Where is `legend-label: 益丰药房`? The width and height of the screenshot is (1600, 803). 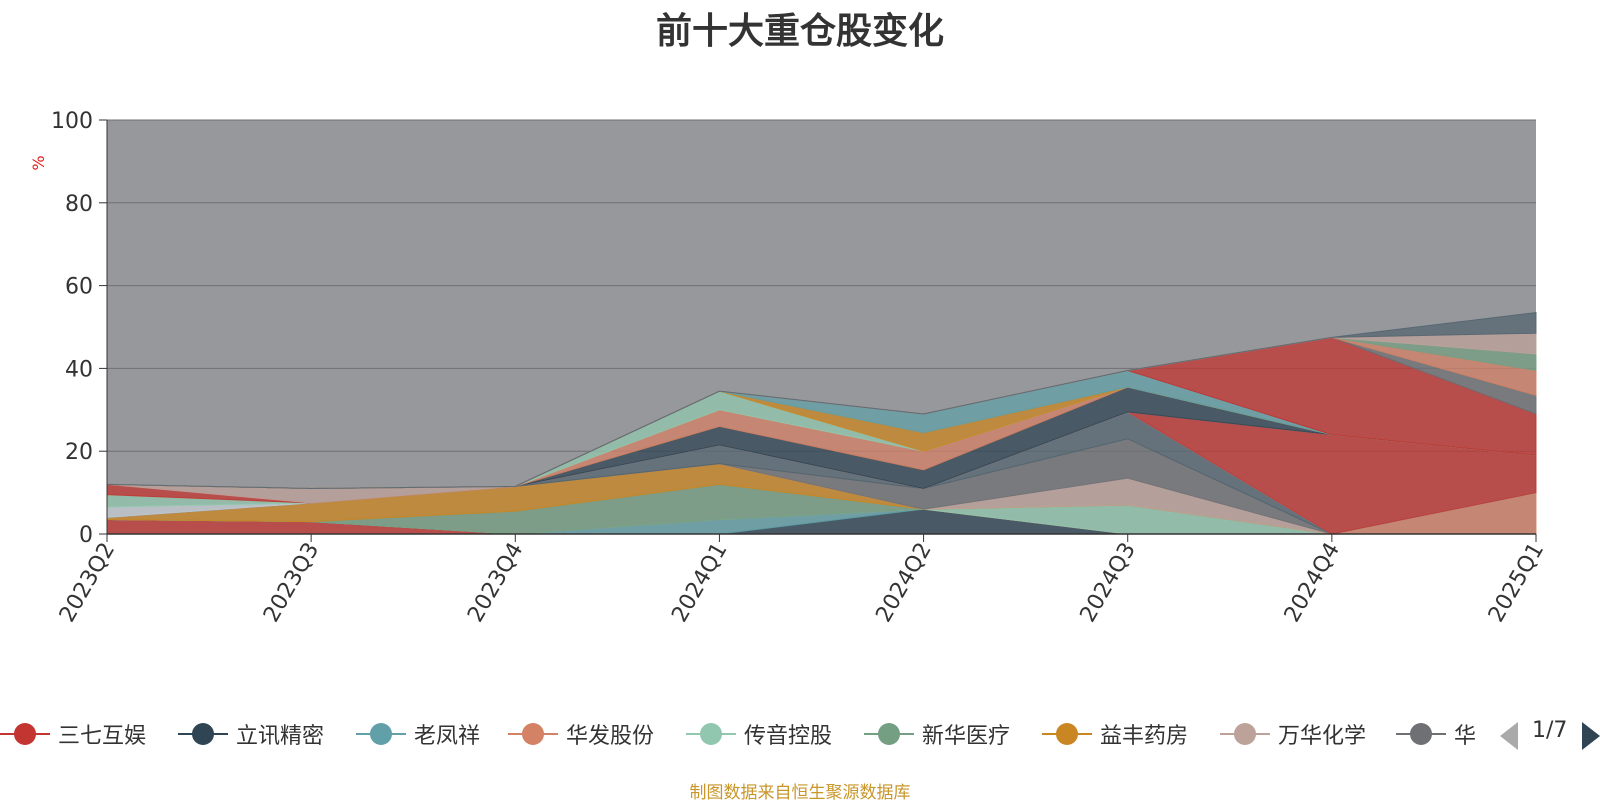
legend-label: 益丰药房 is located at coordinates (1144, 736).